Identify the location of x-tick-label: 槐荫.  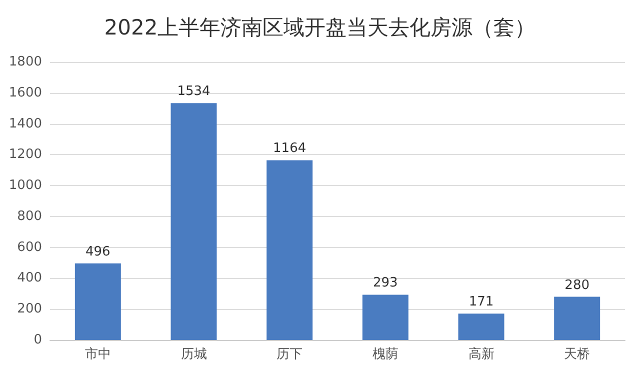
(385, 354).